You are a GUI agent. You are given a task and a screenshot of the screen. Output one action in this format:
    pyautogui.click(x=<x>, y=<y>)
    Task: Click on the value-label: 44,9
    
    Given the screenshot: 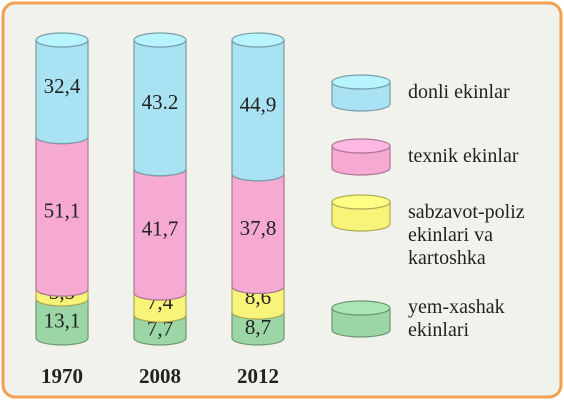 What is the action you would take?
    pyautogui.click(x=258, y=105)
    